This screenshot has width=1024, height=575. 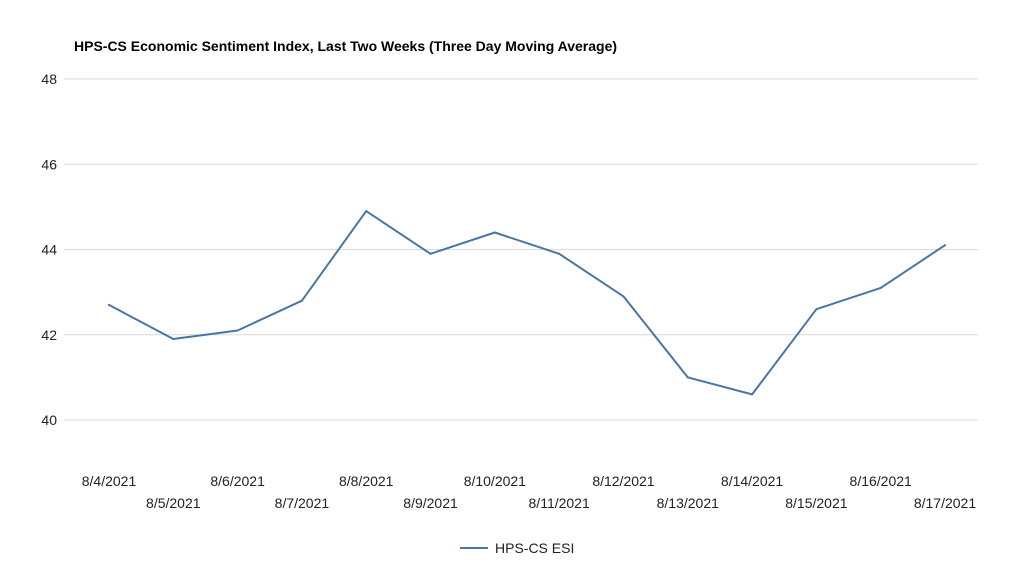 What do you see at coordinates (49, 79) in the screenshot?
I see `y-tick-label: 48` at bounding box center [49, 79].